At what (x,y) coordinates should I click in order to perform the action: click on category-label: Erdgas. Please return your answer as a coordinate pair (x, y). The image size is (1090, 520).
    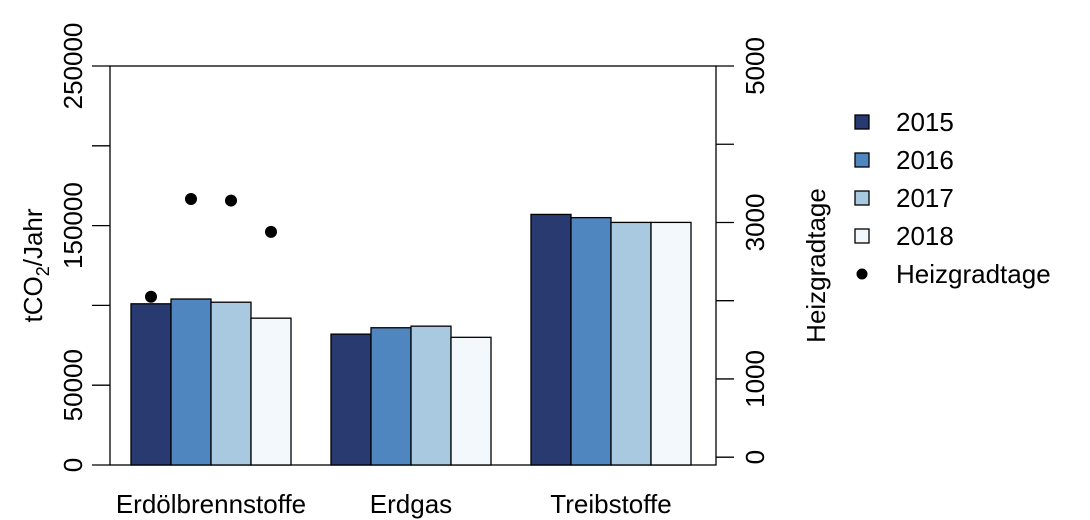
    Looking at the image, I should click on (411, 504).